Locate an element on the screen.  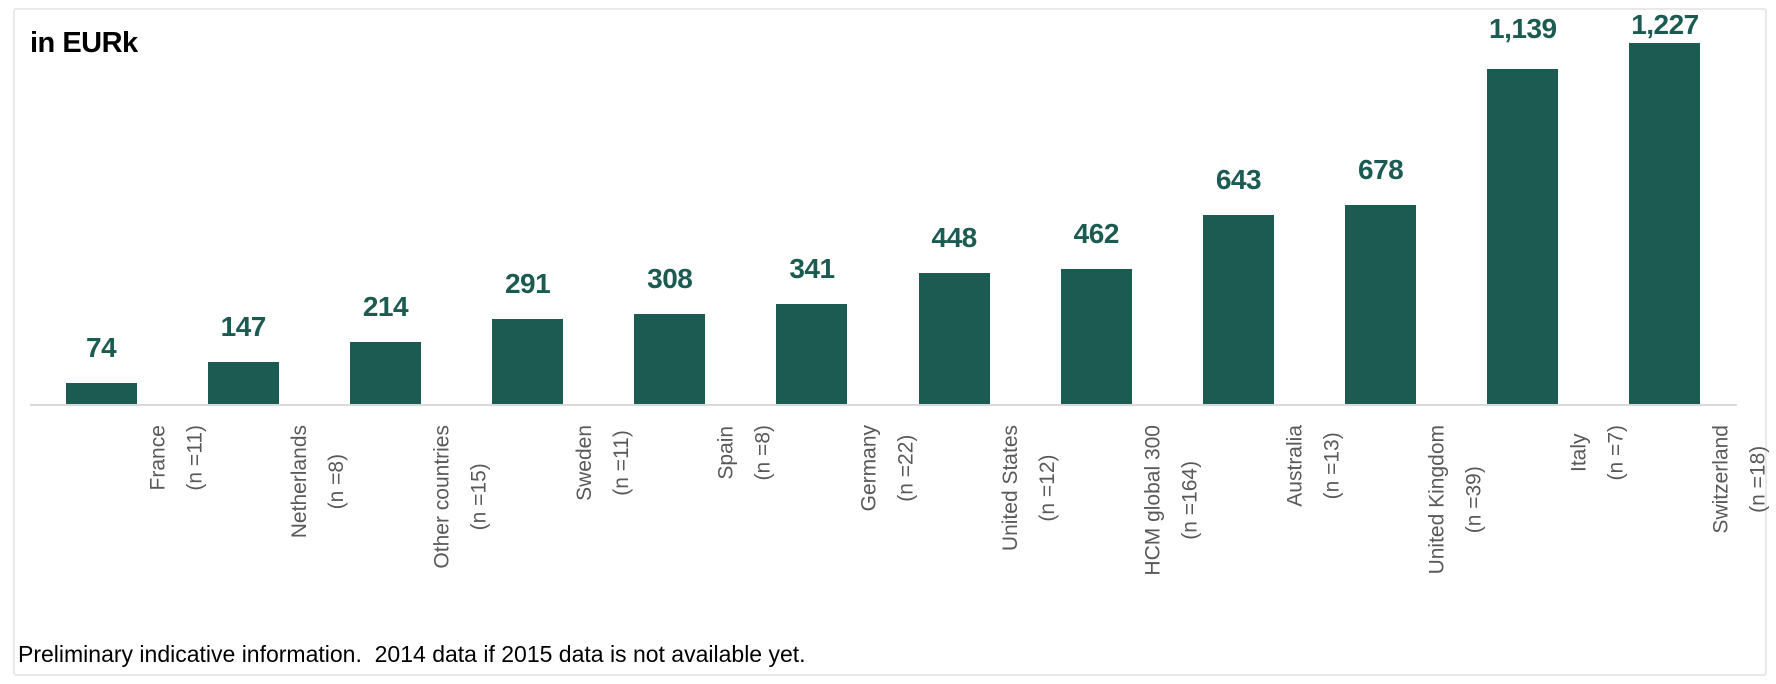
bar-value-label: 462 is located at coordinates (1096, 233).